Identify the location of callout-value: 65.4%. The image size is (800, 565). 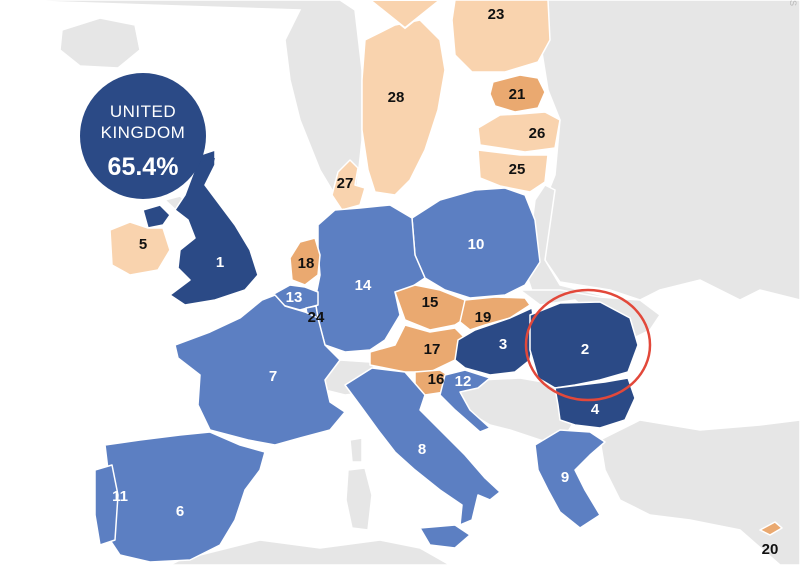
(143, 167).